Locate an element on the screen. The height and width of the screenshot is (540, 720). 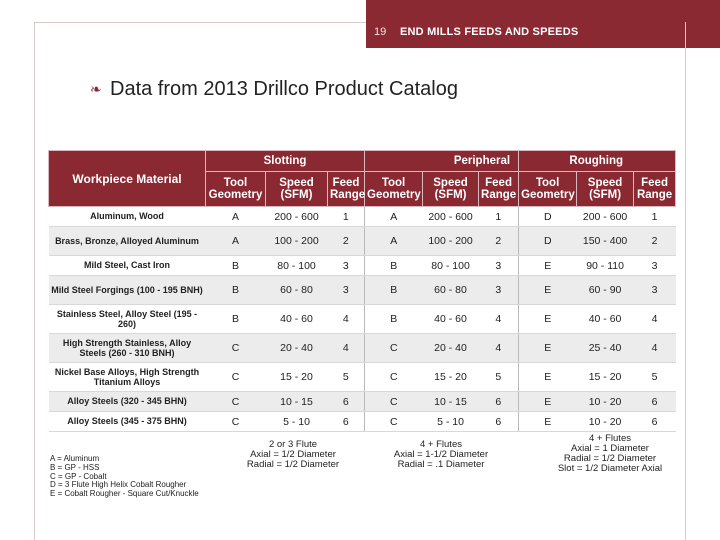
material-cell: Stainless Steel, Alloy Steel (195 - 260) is located at coordinates (127, 319).